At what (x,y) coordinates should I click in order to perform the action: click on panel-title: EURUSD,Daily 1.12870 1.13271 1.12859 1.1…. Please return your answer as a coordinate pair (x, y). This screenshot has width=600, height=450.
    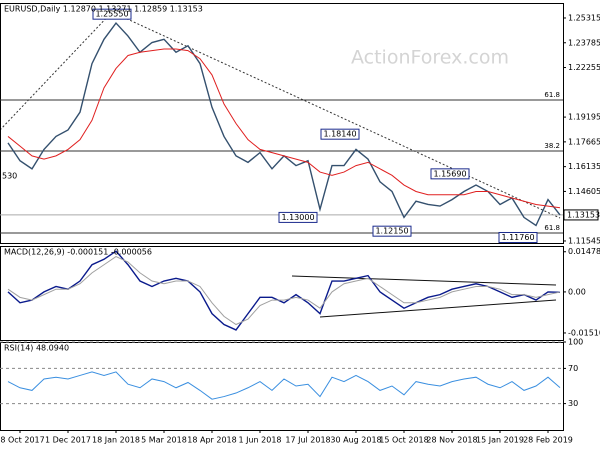
    Looking at the image, I should click on (103, 9).